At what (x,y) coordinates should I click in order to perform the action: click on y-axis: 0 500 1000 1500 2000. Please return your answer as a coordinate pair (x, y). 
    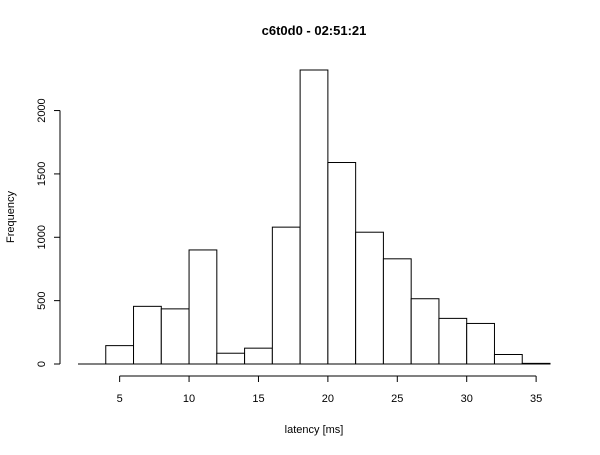
    Looking at the image, I should click on (48, 232).